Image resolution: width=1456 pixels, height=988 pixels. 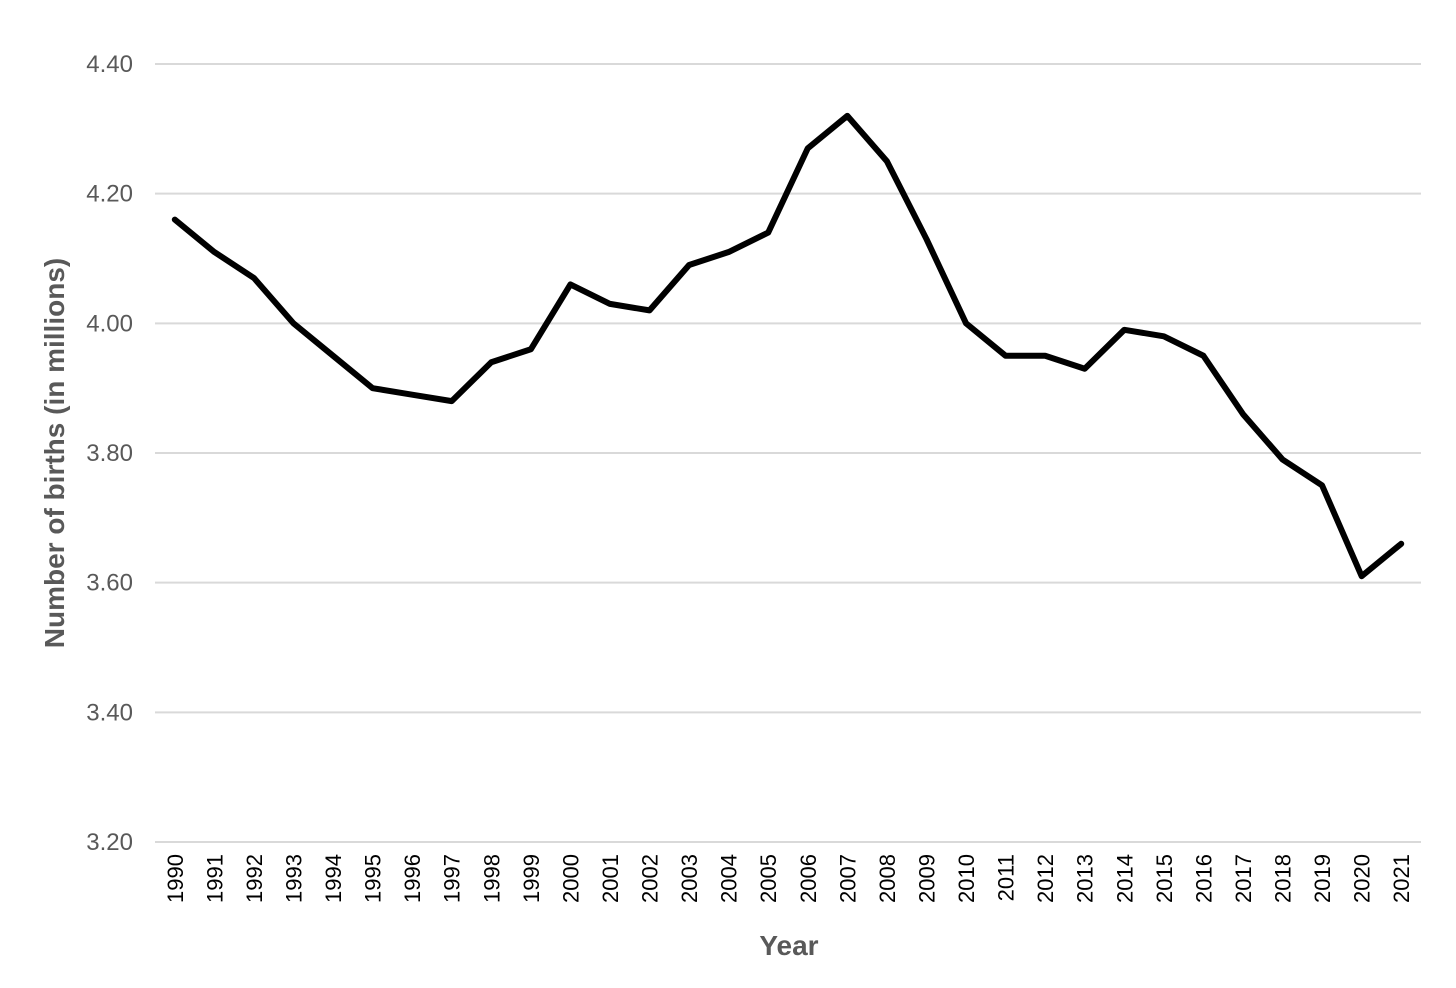 I want to click on x-tick-label: 2012, so click(x=1045, y=878).